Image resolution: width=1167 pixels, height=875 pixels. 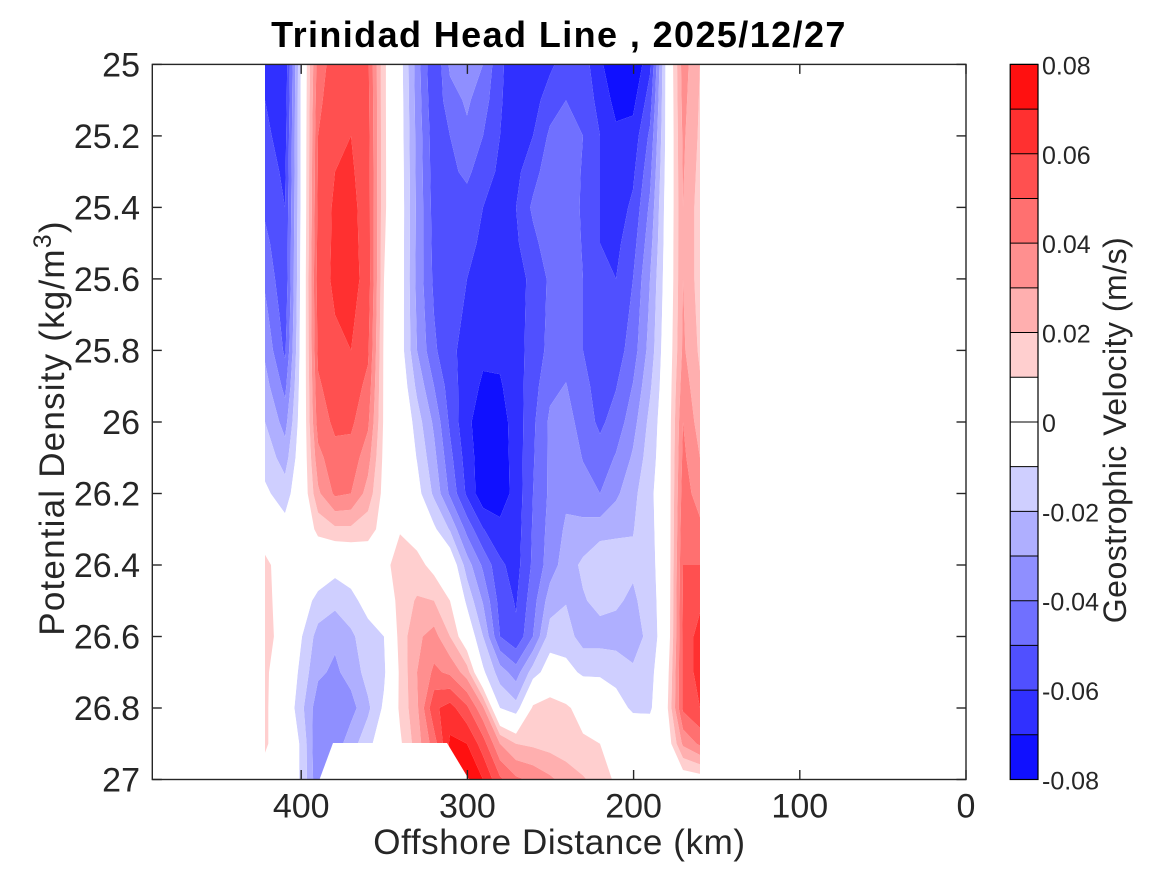 What do you see at coordinates (121, 65) in the screenshot?
I see `svg-text: 25` at bounding box center [121, 65].